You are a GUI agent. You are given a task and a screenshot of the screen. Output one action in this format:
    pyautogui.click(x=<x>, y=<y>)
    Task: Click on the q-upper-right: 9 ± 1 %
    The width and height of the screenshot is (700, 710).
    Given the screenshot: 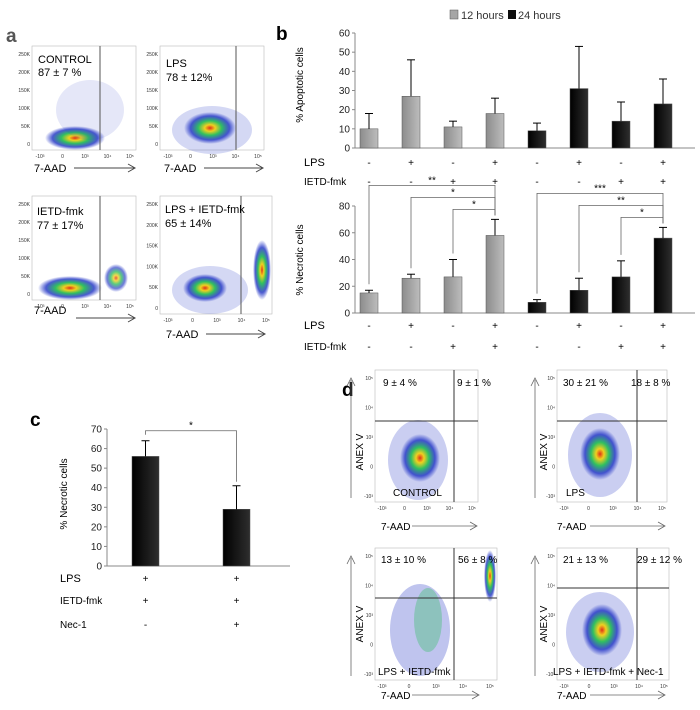 What is the action you would take?
    pyautogui.click(x=474, y=383)
    